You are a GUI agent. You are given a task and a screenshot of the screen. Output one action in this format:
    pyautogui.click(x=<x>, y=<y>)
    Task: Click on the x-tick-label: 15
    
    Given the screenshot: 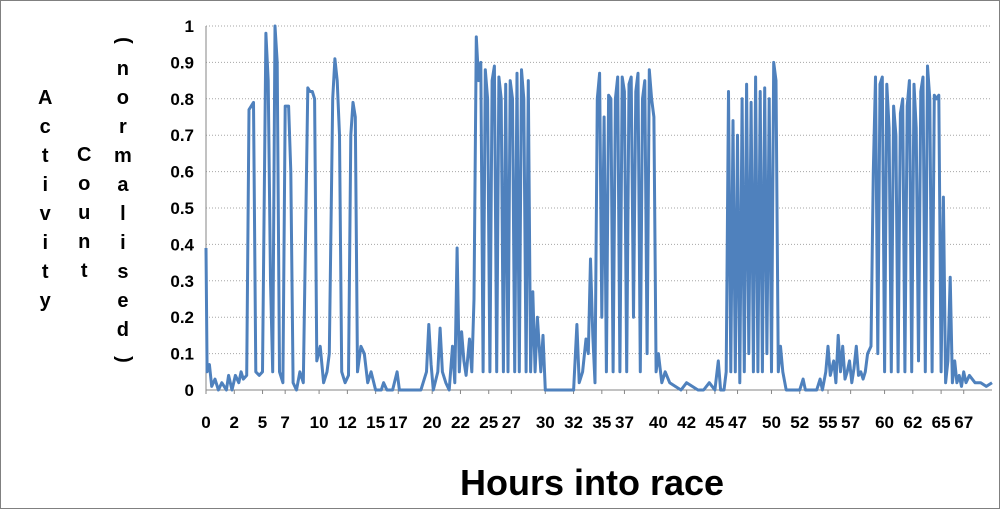 What is the action you would take?
    pyautogui.click(x=375, y=422)
    